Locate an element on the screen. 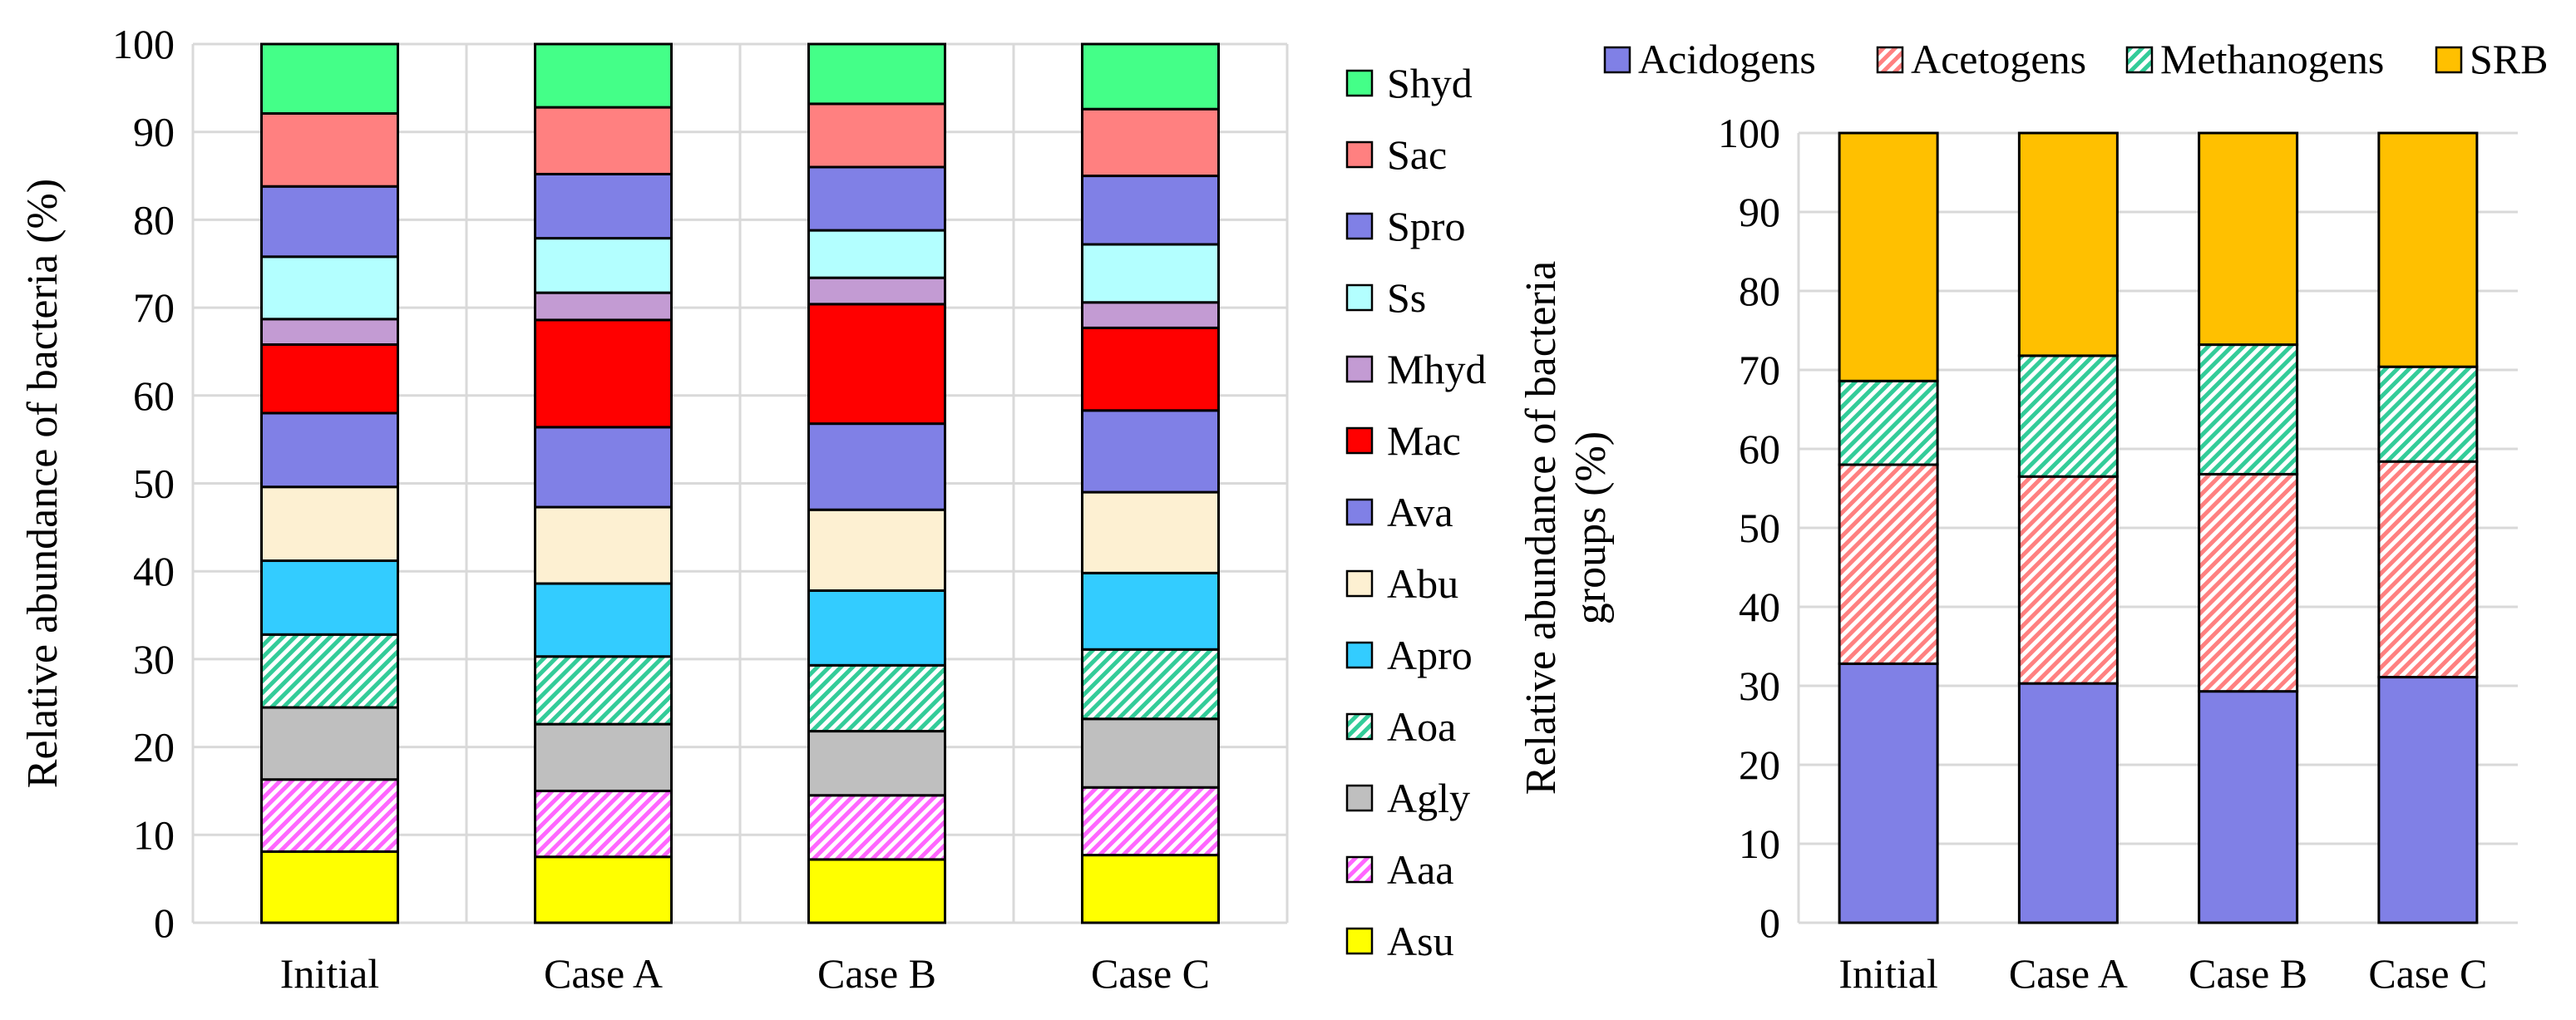 This screenshot has height=1020, width=2576. bar-mac-case-c is located at coordinates (1150, 369).